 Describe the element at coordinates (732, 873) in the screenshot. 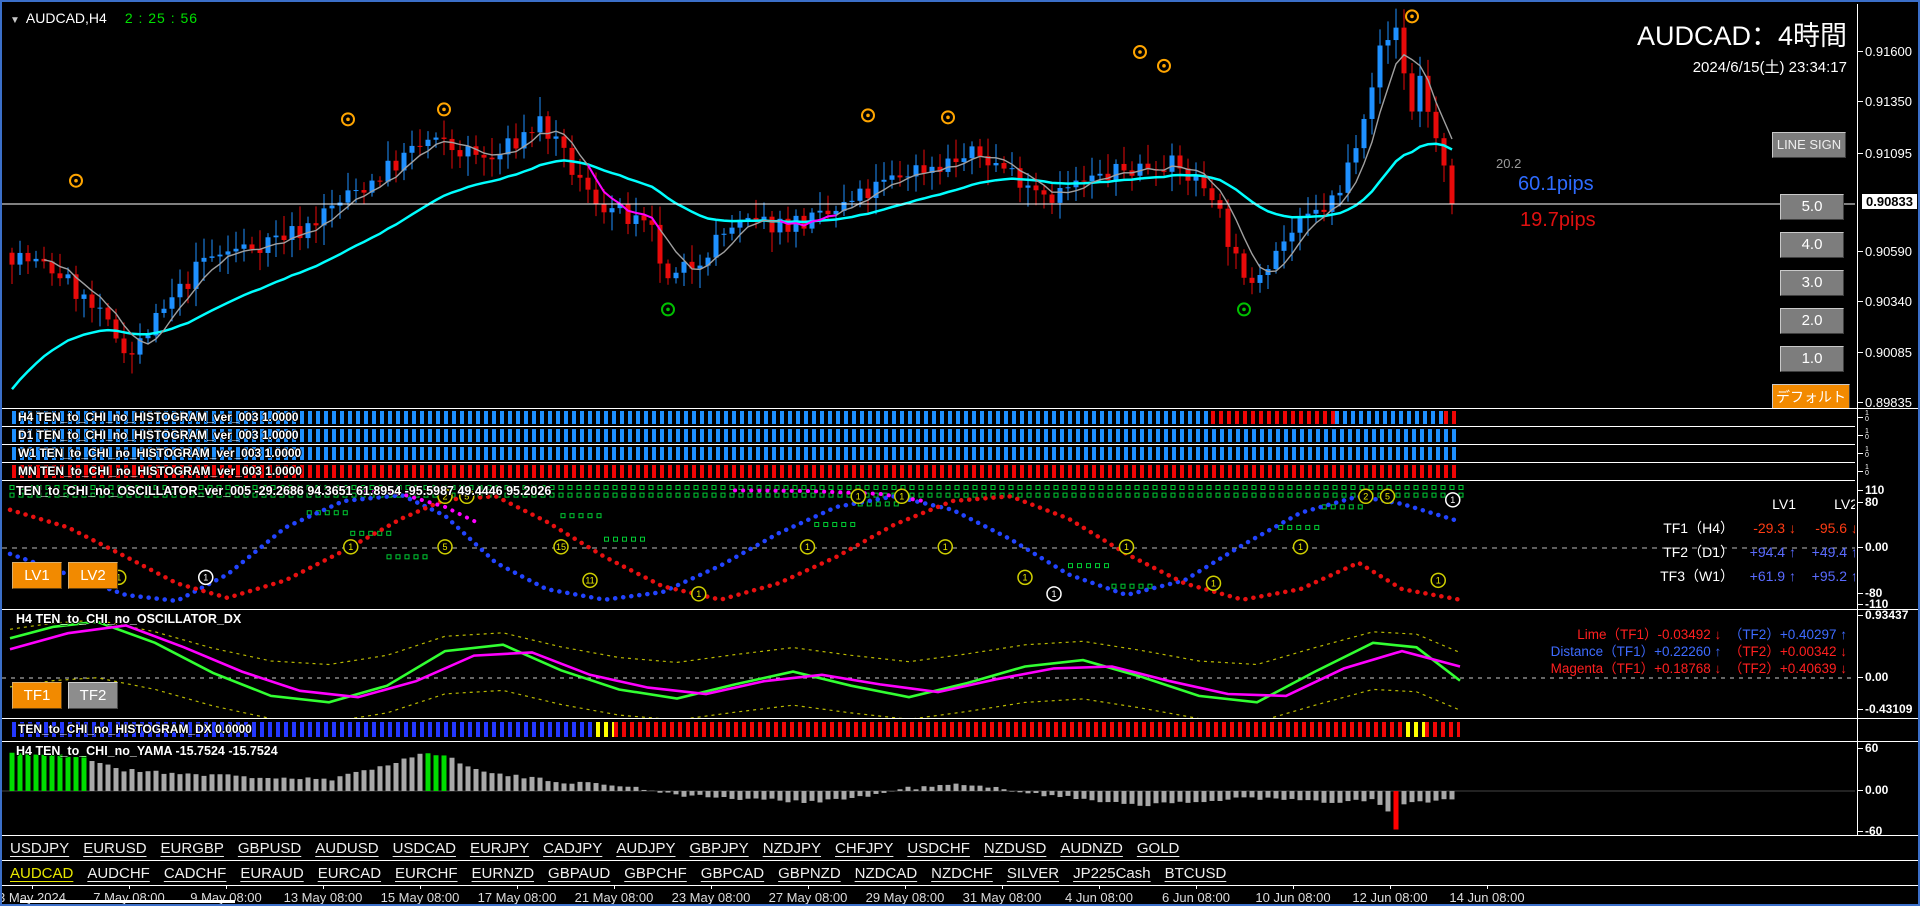

I see `watchlist-symbol-GBPCAD: GBPCAD` at that location.